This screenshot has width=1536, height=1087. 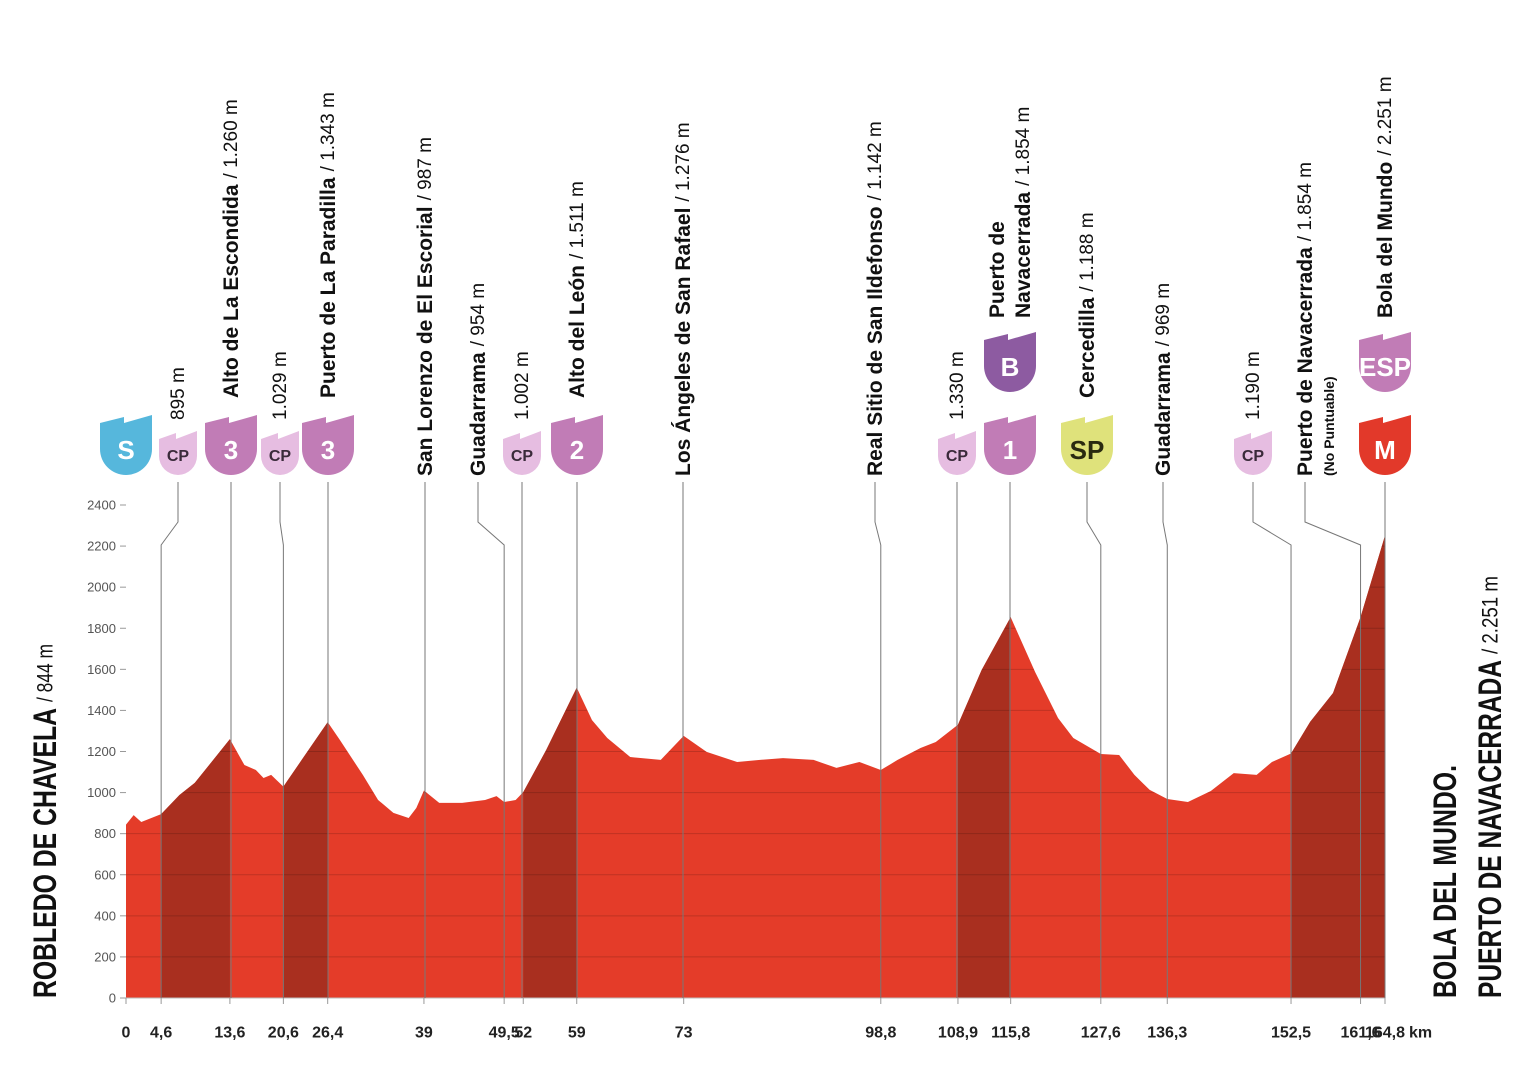 I want to click on badge-label: 1, so click(x=1010, y=450).